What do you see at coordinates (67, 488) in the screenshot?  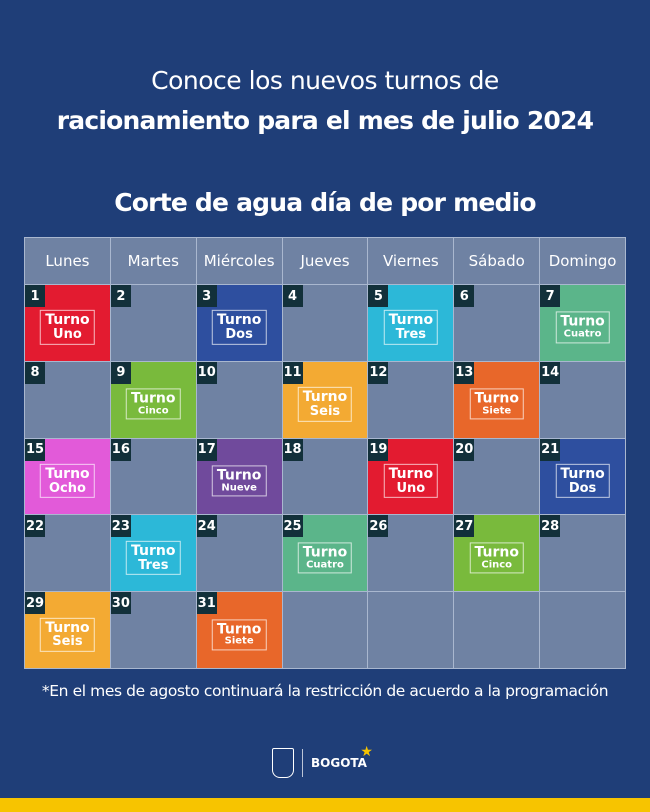 I see `turno-number: Ocho` at bounding box center [67, 488].